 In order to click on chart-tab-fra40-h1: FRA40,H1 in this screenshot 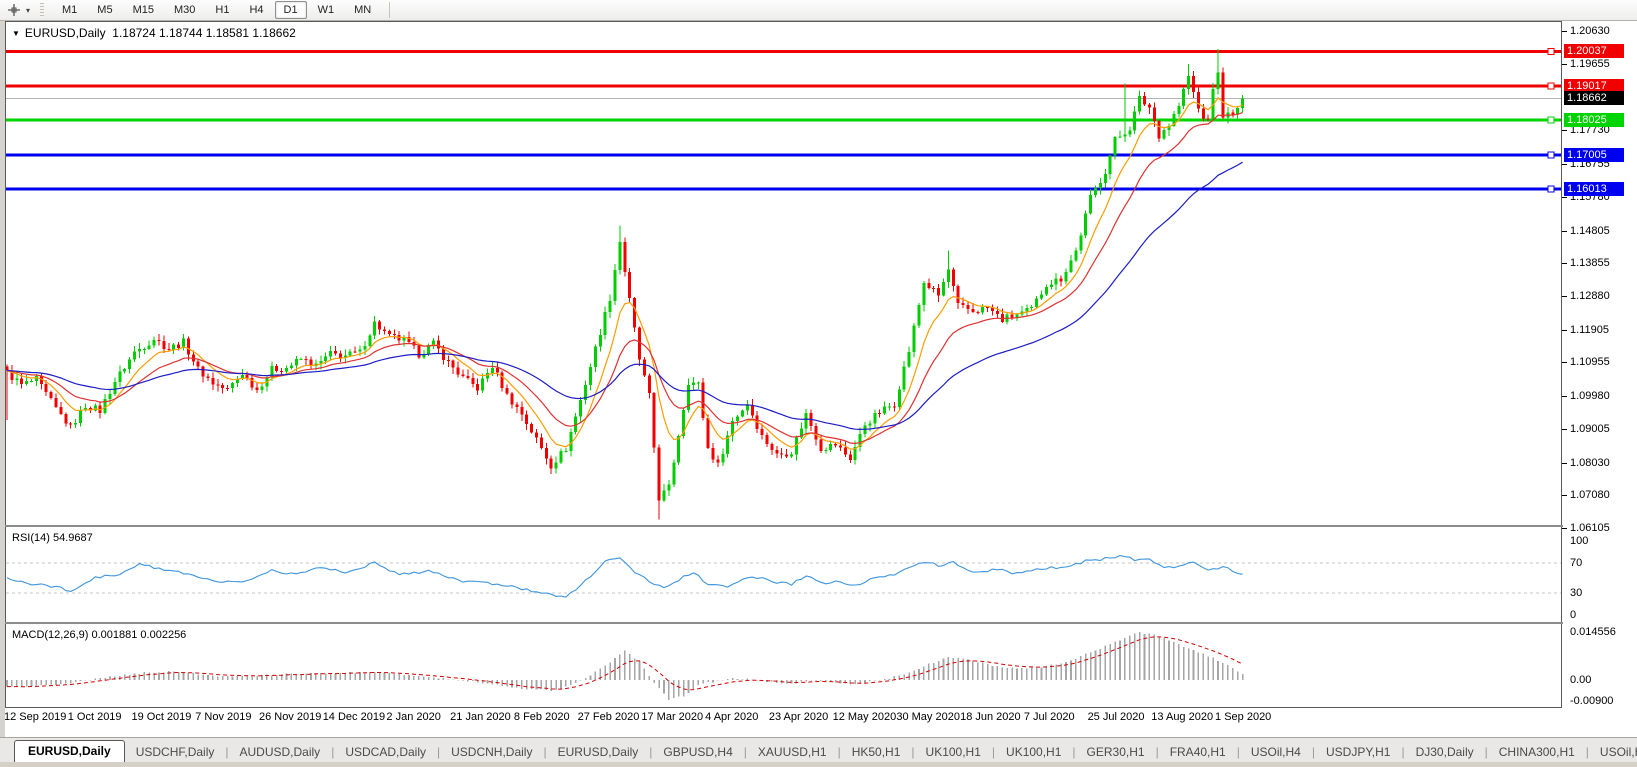, I will do `click(1197, 752)`.